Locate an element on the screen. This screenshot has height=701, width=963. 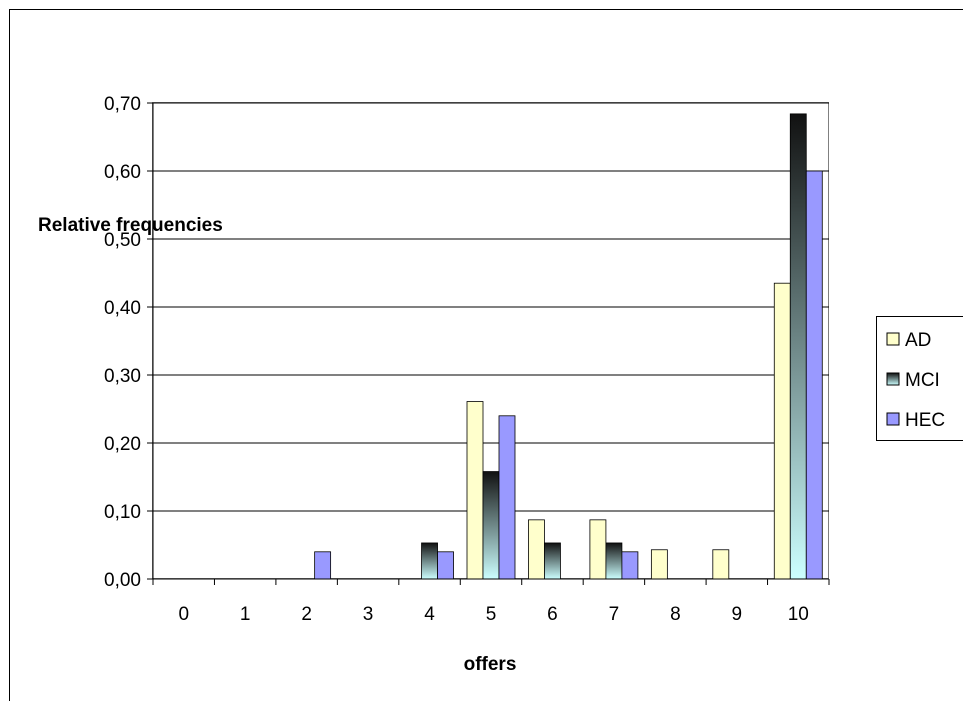
x-tick-label: 6 is located at coordinates (552, 614).